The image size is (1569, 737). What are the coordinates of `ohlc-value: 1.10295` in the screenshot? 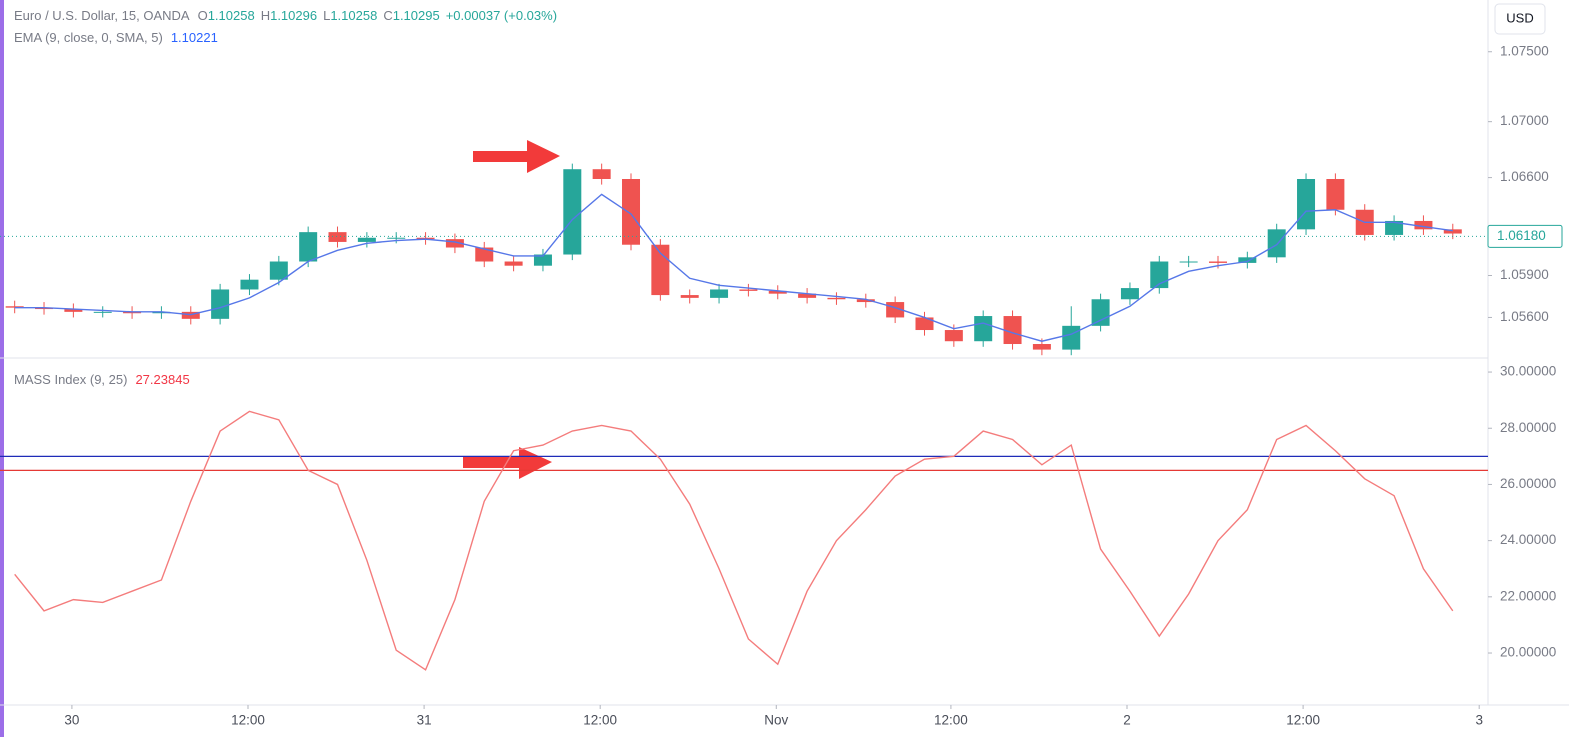 It's located at (416, 15).